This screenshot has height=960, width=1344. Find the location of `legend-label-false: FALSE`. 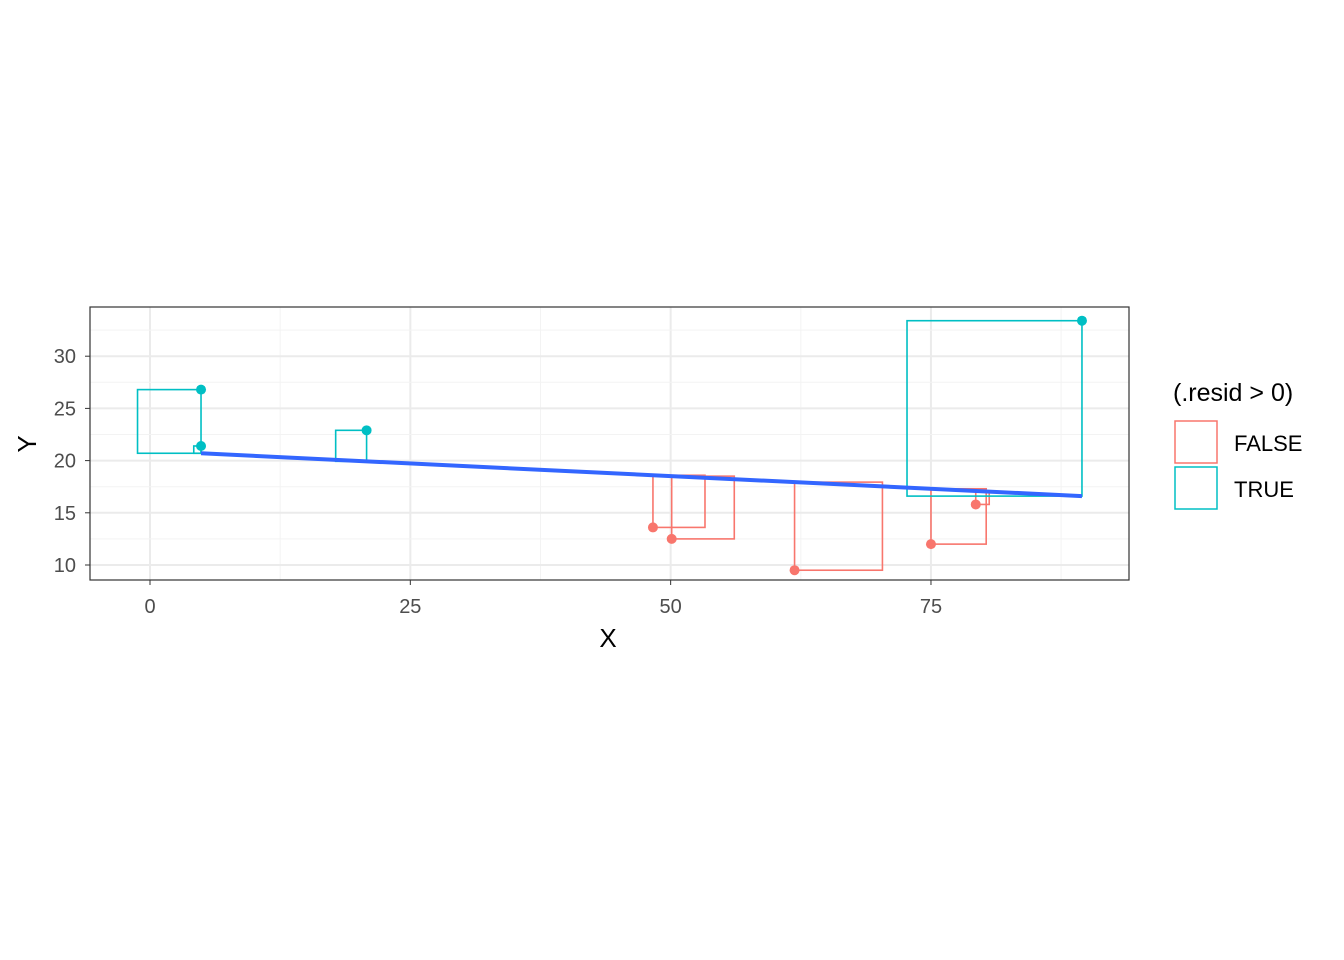

legend-label-false: FALSE is located at coordinates (1268, 443).